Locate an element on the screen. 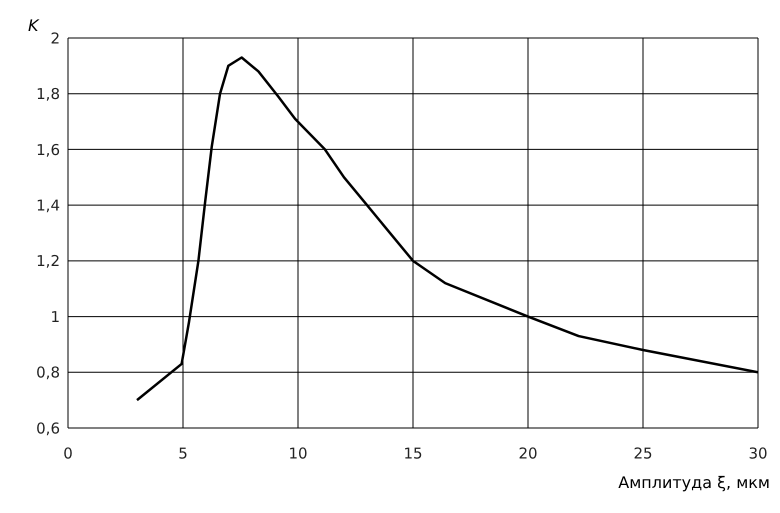 The image size is (780, 513). y-tick-label: 1,8 is located at coordinates (48, 94).